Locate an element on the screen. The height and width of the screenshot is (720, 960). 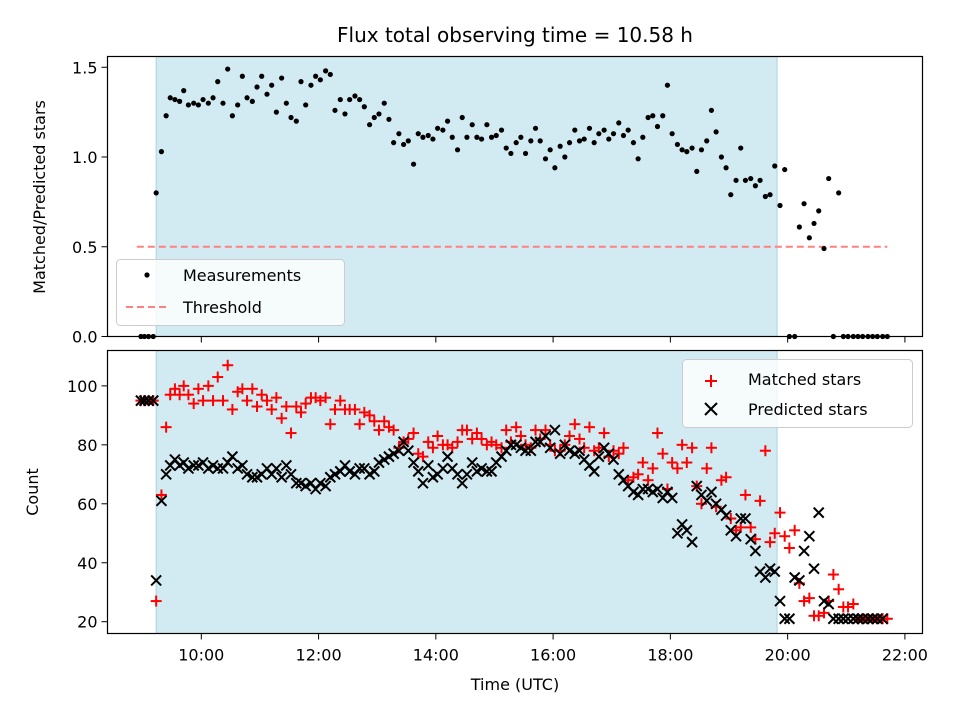
legend-matched-label: Matched stars is located at coordinates (804, 379).